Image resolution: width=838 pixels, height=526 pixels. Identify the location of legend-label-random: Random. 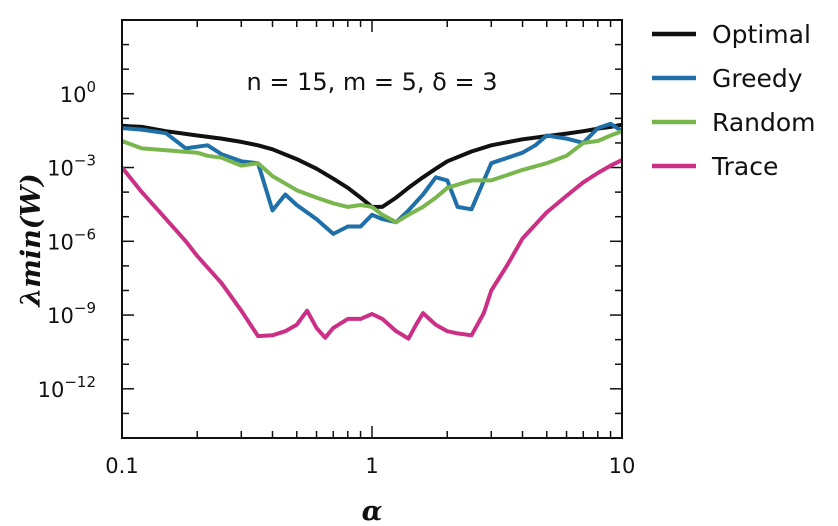
(764, 122).